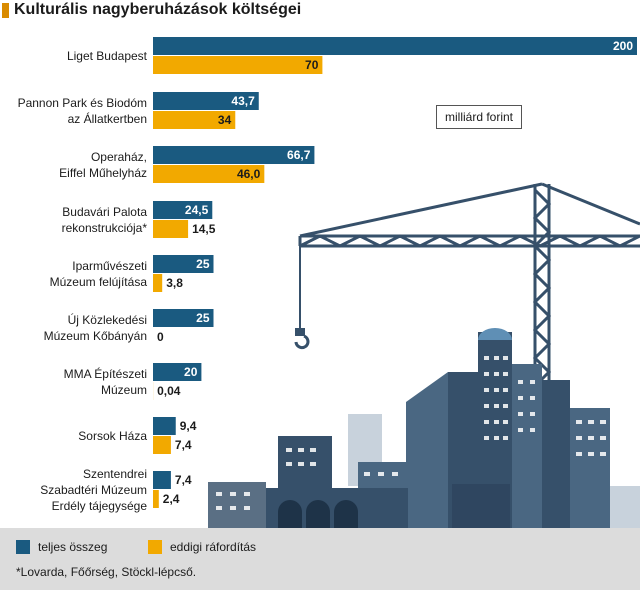 The width and height of the screenshot is (640, 590). What do you see at coordinates (109, 266) in the screenshot?
I see `category-label: Iparművészeti` at bounding box center [109, 266].